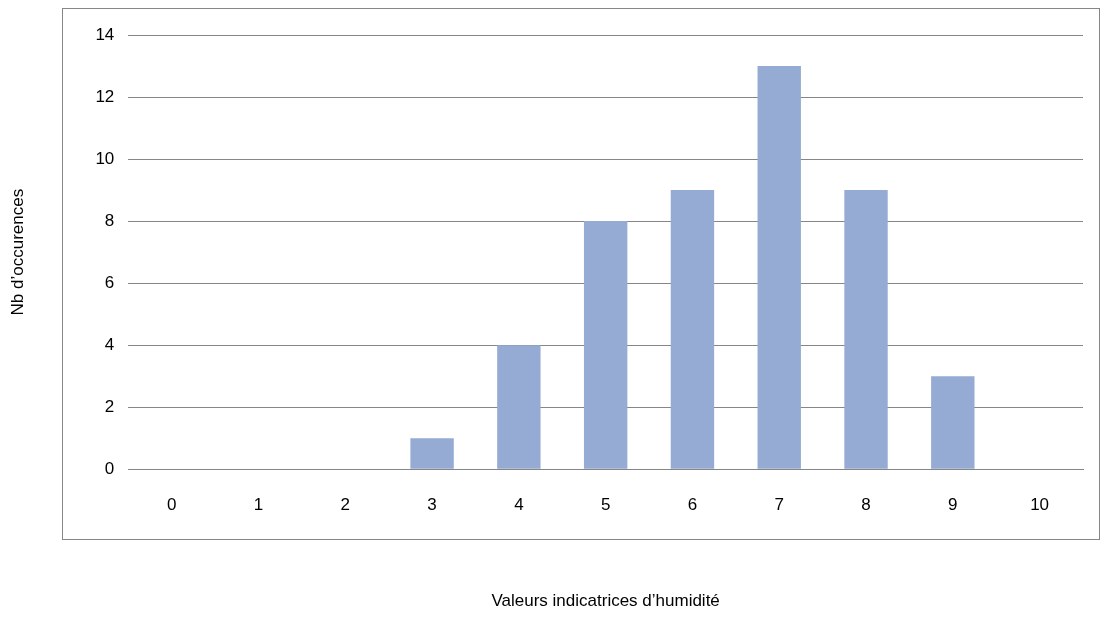 The height and width of the screenshot is (634, 1116). I want to click on x-tick-label: 9, so click(953, 505).